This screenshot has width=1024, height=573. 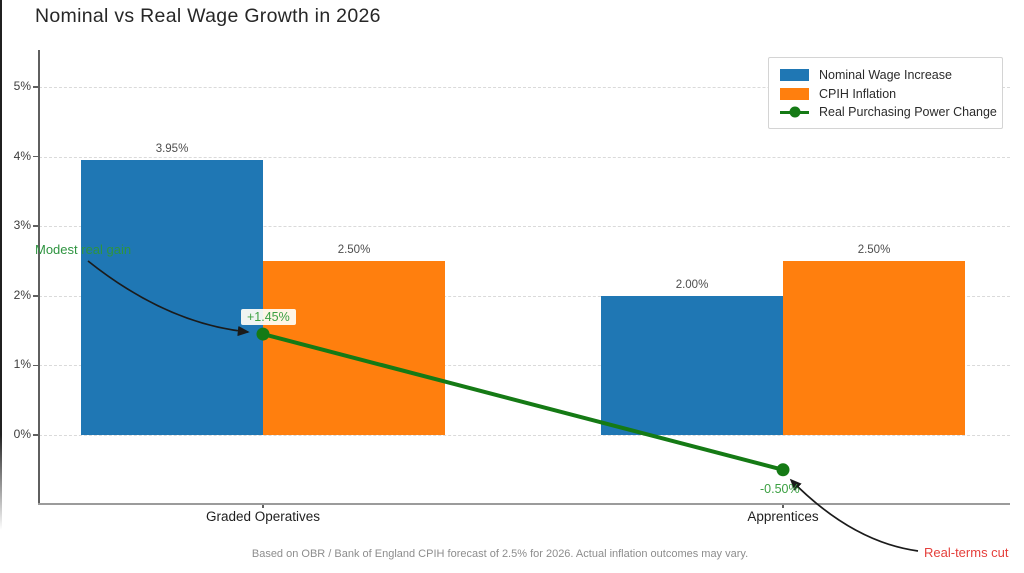 What do you see at coordinates (263, 516) in the screenshot?
I see `x-category-label: Graded Operatives` at bounding box center [263, 516].